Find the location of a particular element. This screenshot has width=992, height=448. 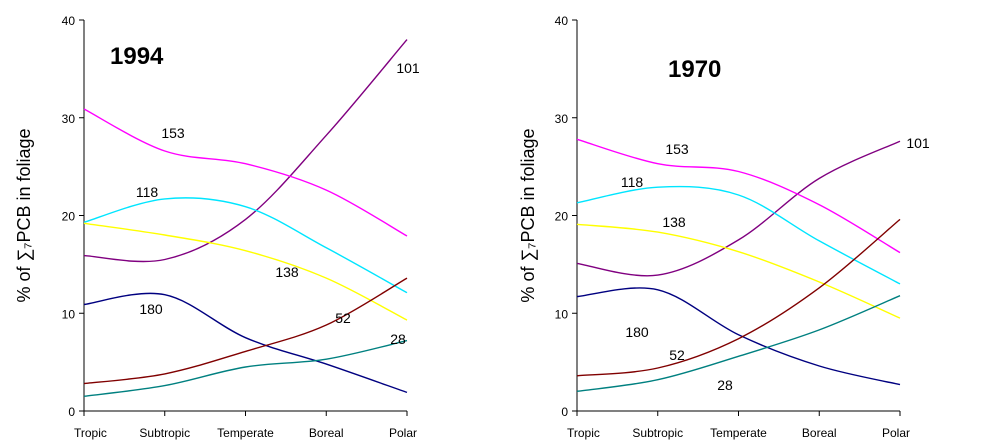

panel-title: 1970 is located at coordinates (694, 69).